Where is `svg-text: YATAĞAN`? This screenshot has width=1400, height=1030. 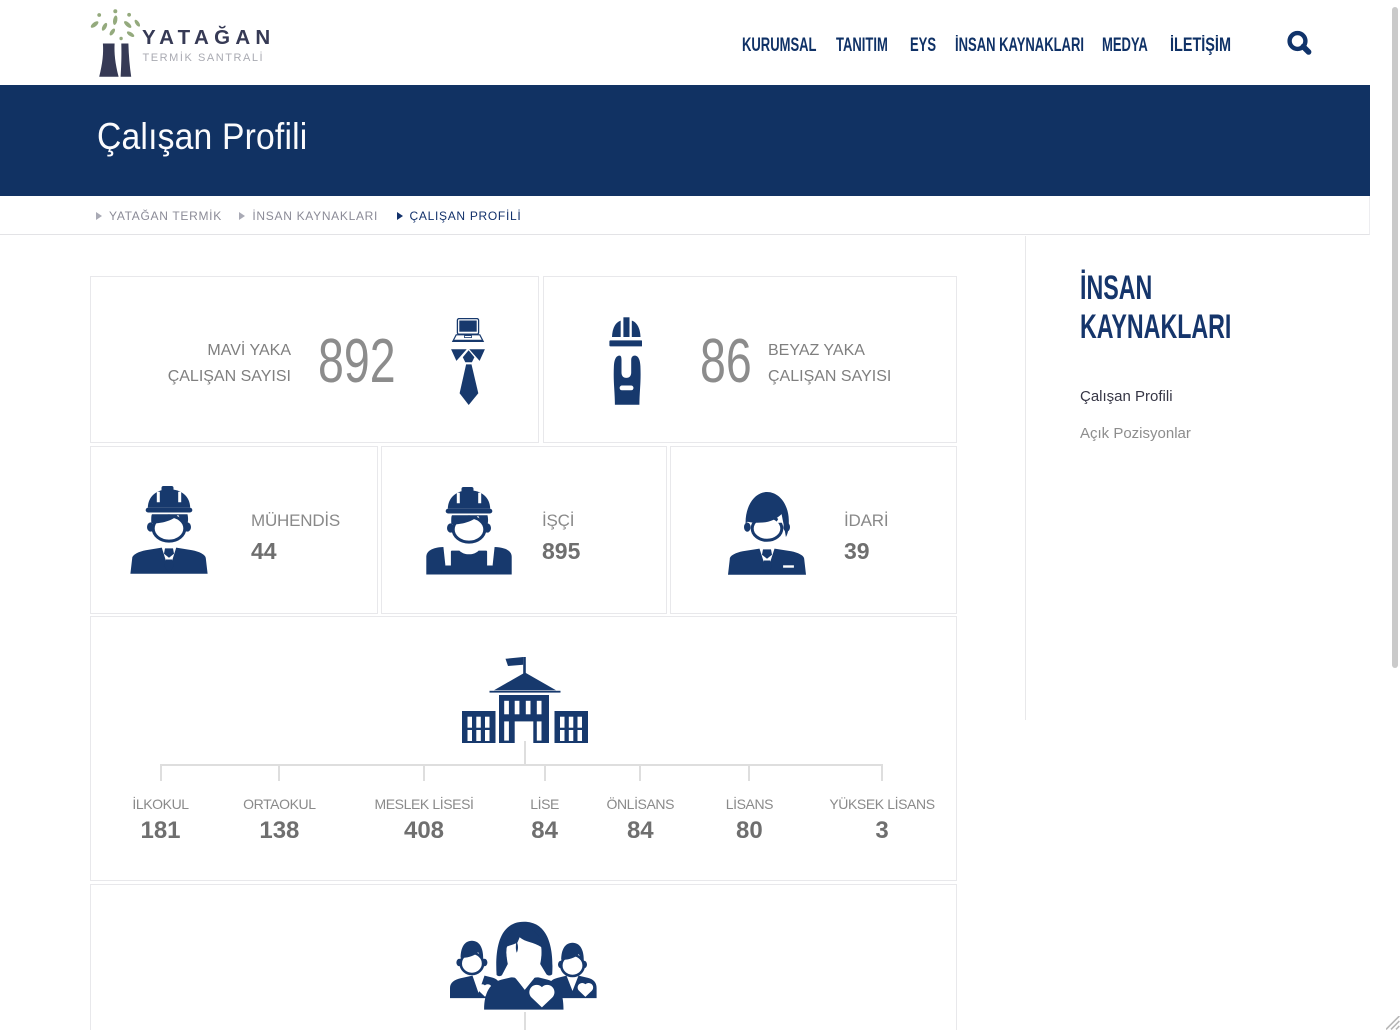 svg-text: YATAĞAN is located at coordinates (209, 37).